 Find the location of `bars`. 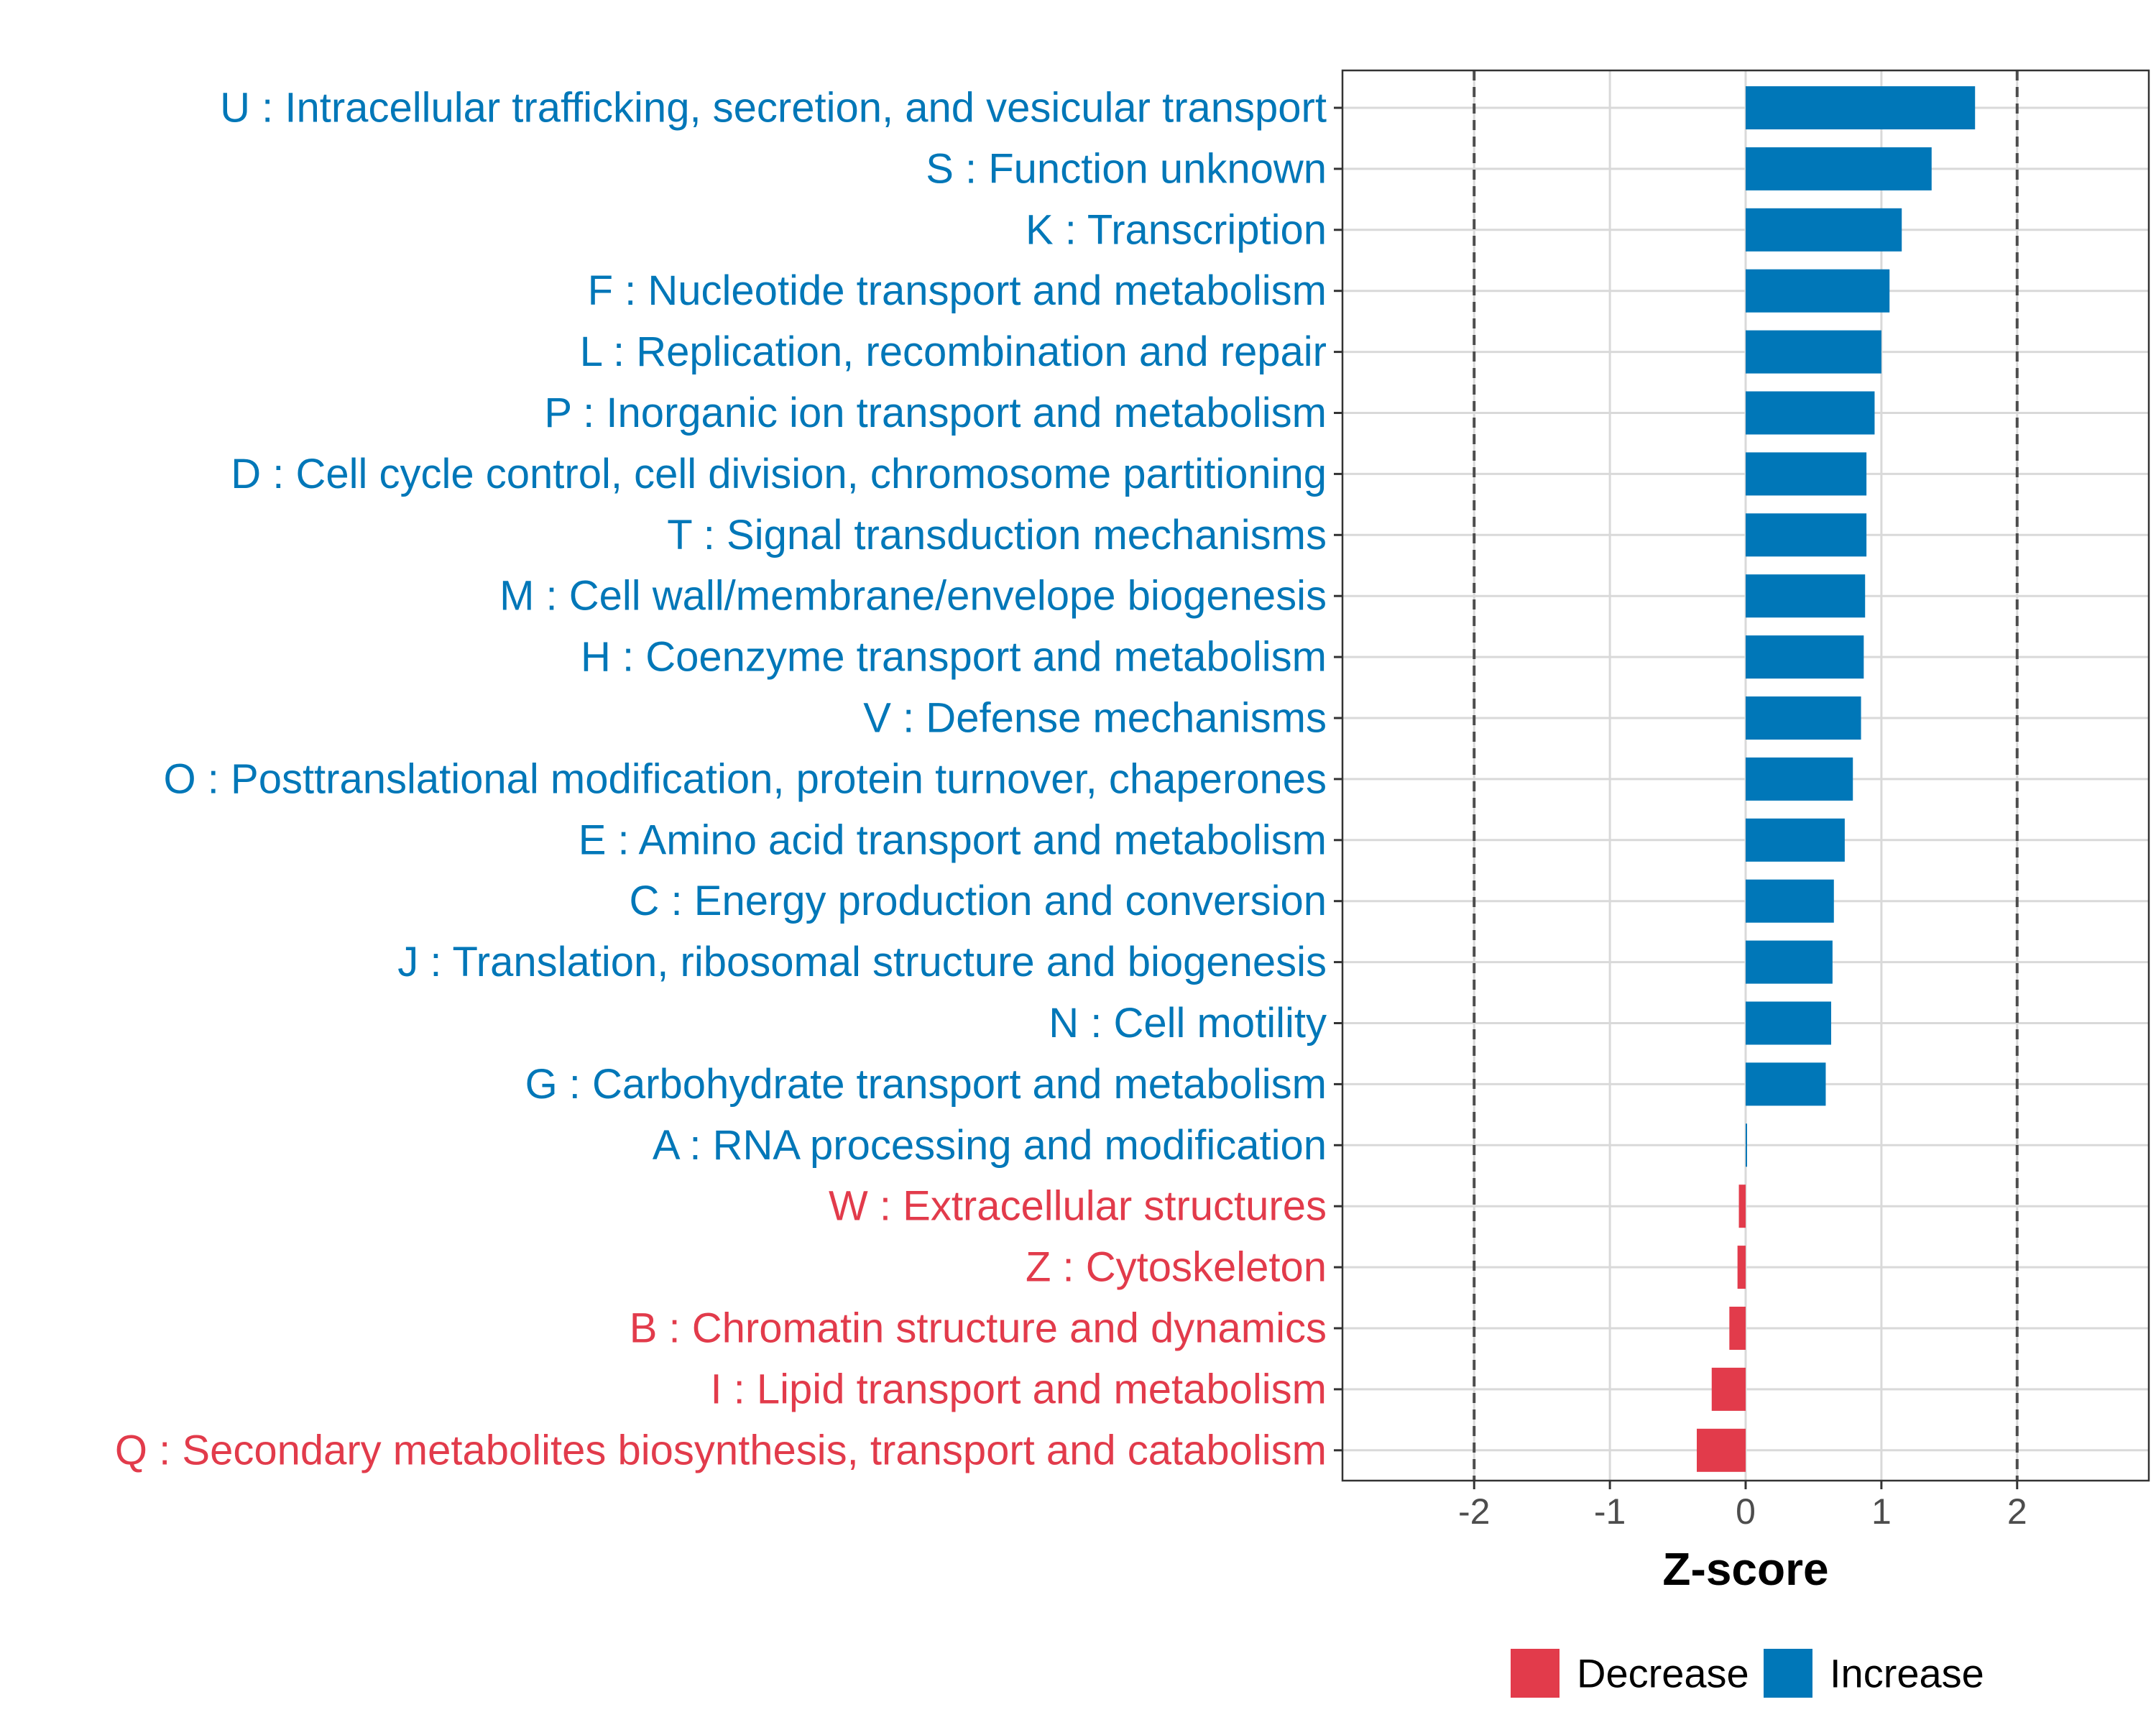

bars is located at coordinates (1837, 779).